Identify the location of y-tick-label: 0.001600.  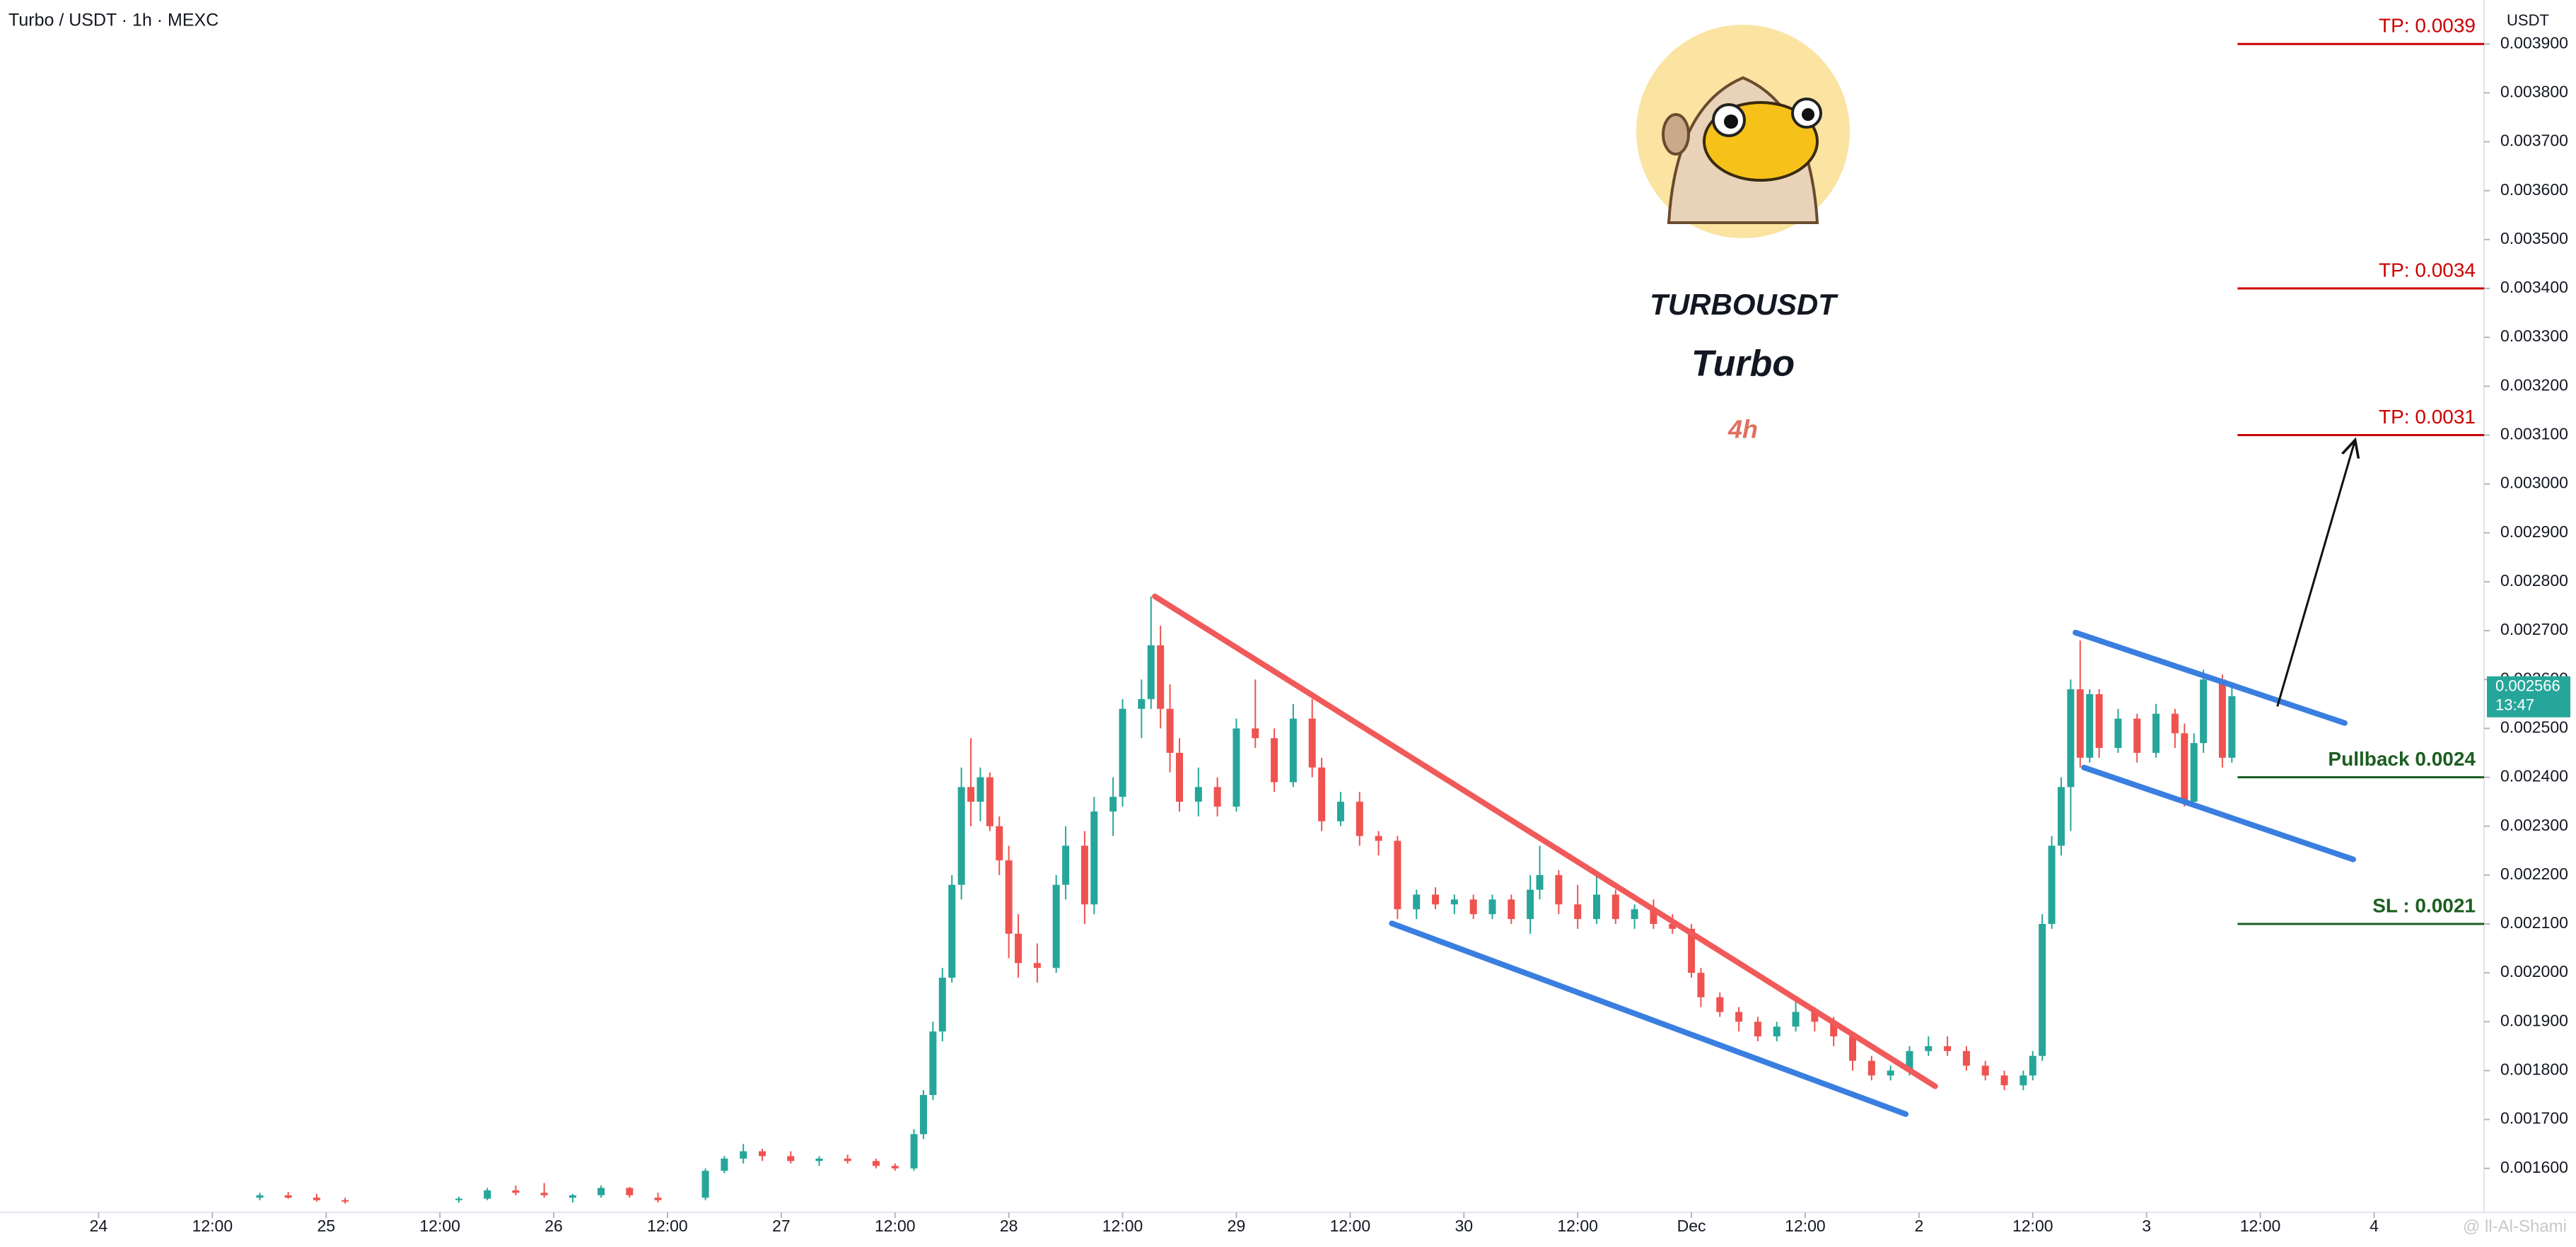
(2534, 1167).